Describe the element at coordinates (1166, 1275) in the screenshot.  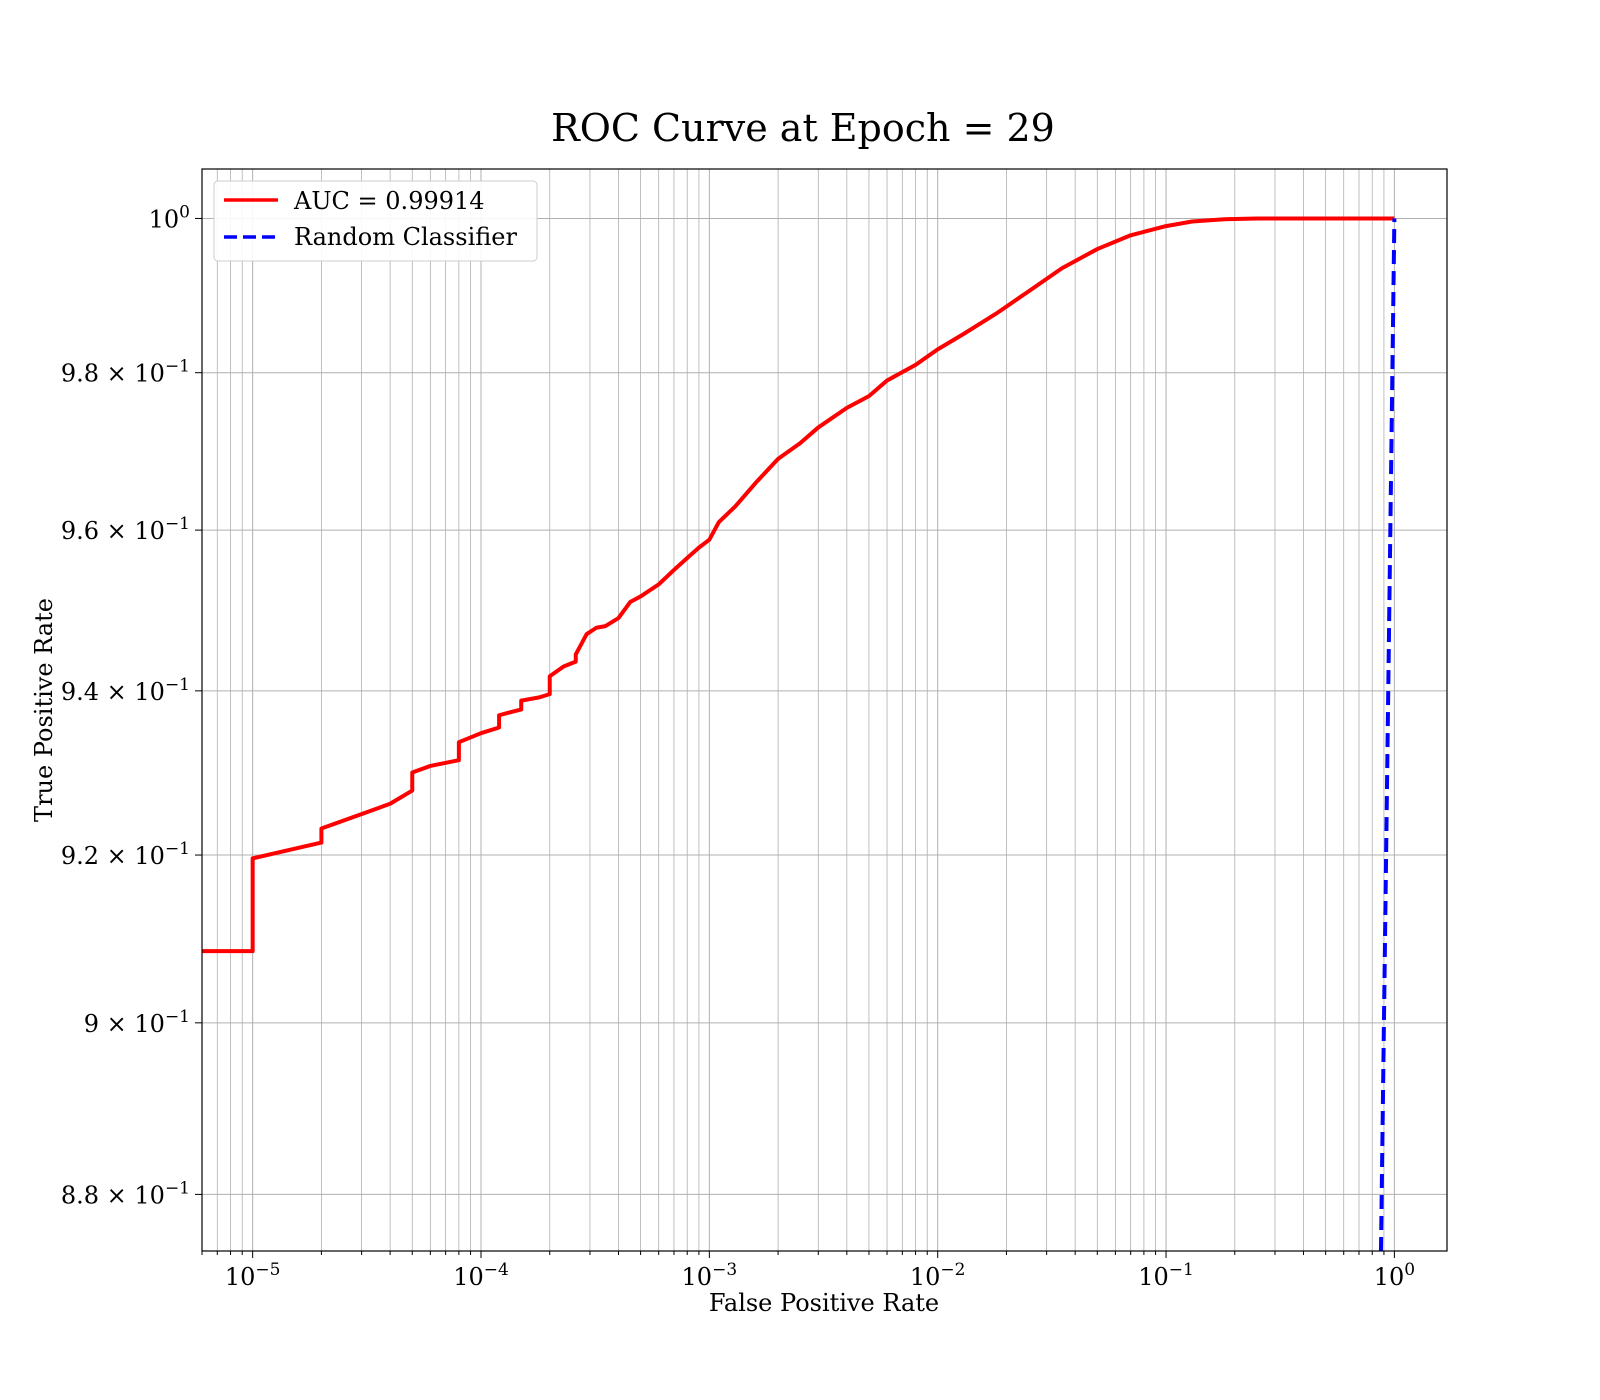
I see `x-tick-label: 10⁻¹` at that location.